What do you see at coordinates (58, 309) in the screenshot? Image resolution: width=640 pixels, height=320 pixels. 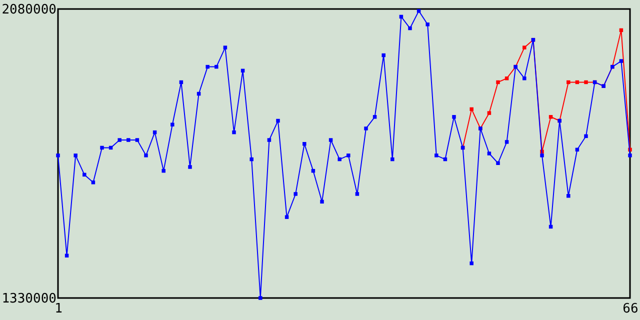 I see `x-tick-label: 1` at bounding box center [58, 309].